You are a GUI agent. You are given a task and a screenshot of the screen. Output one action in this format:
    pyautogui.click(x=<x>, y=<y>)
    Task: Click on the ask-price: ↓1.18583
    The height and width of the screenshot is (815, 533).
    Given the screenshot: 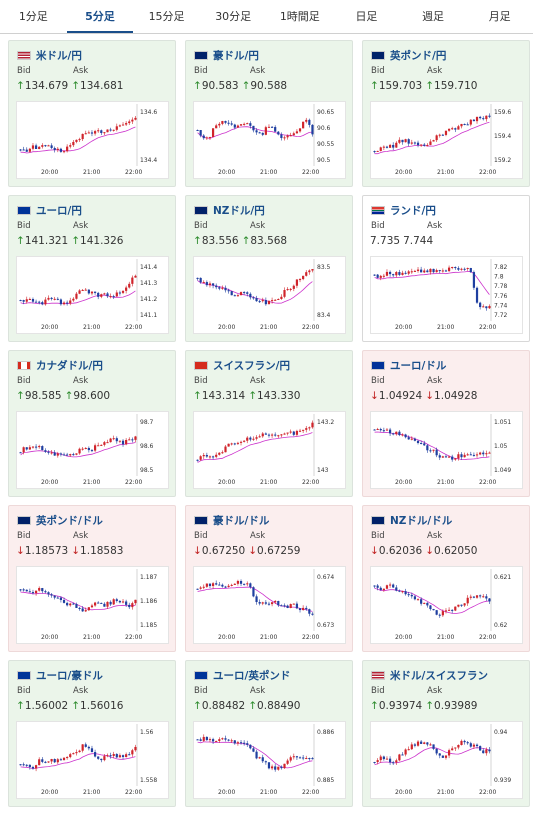 What is the action you would take?
    pyautogui.click(x=97, y=551)
    